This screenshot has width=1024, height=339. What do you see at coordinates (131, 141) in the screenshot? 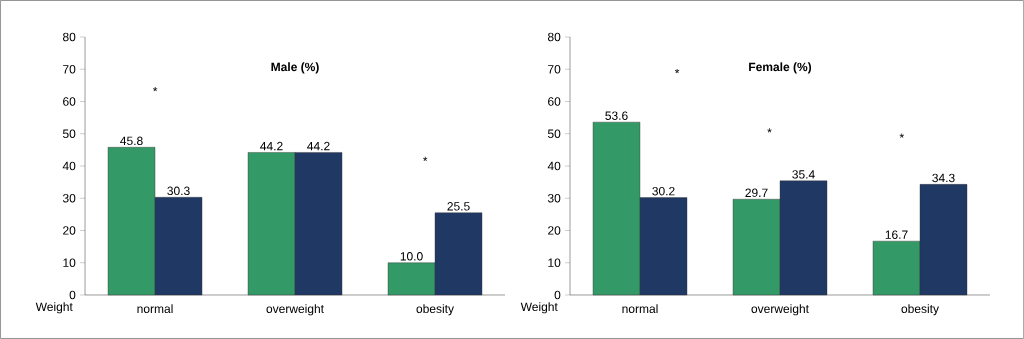
I see `data-label: 45.8` at bounding box center [131, 141].